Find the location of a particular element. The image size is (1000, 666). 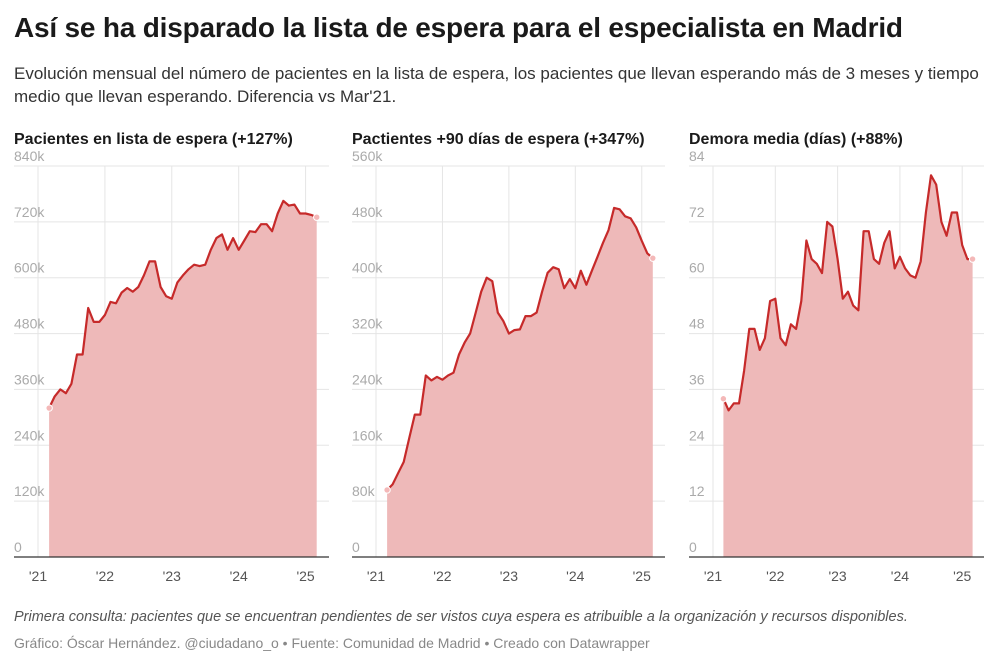

y-tick-label: 120k is located at coordinates (29, 491).